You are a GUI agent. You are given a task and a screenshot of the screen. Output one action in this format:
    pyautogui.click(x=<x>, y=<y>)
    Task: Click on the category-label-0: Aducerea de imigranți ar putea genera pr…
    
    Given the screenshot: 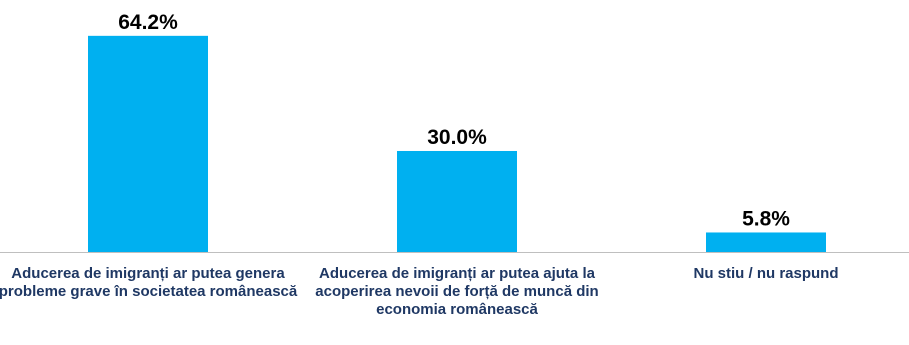 What is the action you would take?
    pyautogui.click(x=149, y=282)
    